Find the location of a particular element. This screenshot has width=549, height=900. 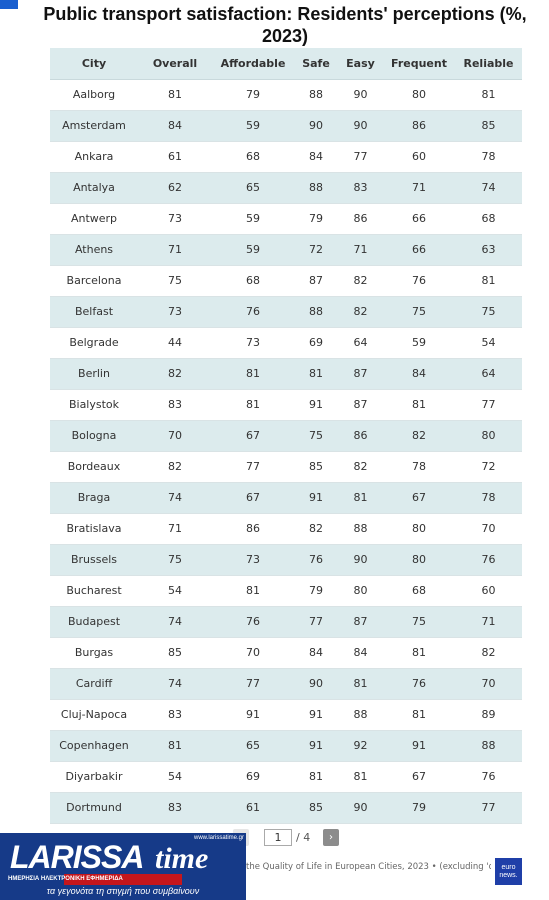

cell-affordable: 77 is located at coordinates (253, 467).